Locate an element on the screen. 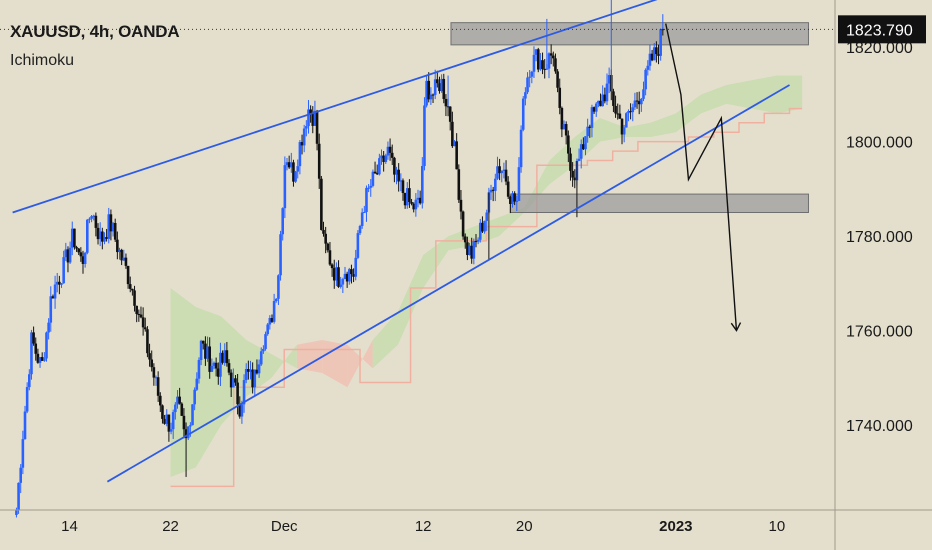 The image size is (932, 550). time-tick-label: 14 is located at coordinates (69, 526).